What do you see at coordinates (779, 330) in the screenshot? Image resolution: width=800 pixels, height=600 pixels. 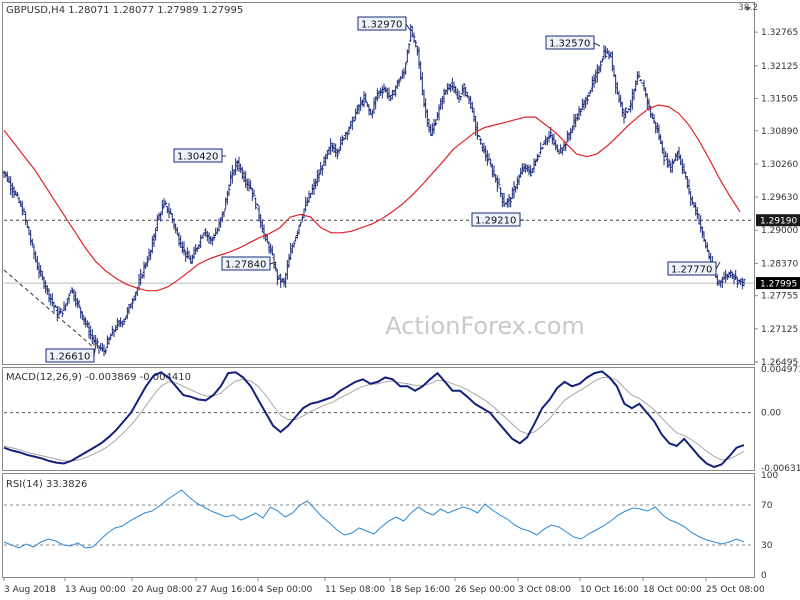 I see `price-tick-label: 1.27125` at bounding box center [779, 330].